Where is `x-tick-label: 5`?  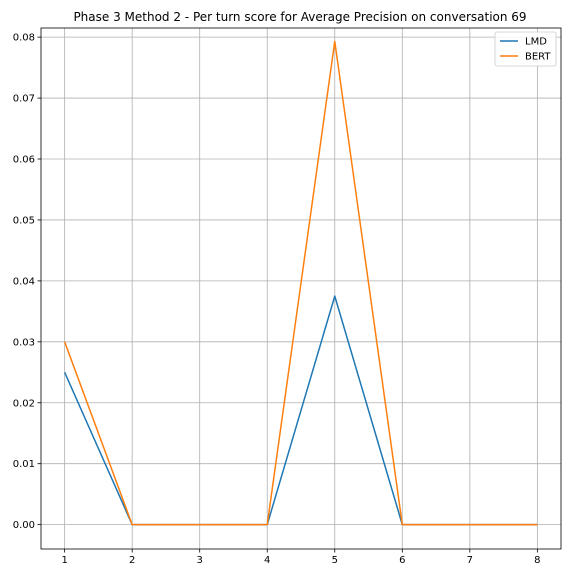 x-tick-label: 5 is located at coordinates (335, 560).